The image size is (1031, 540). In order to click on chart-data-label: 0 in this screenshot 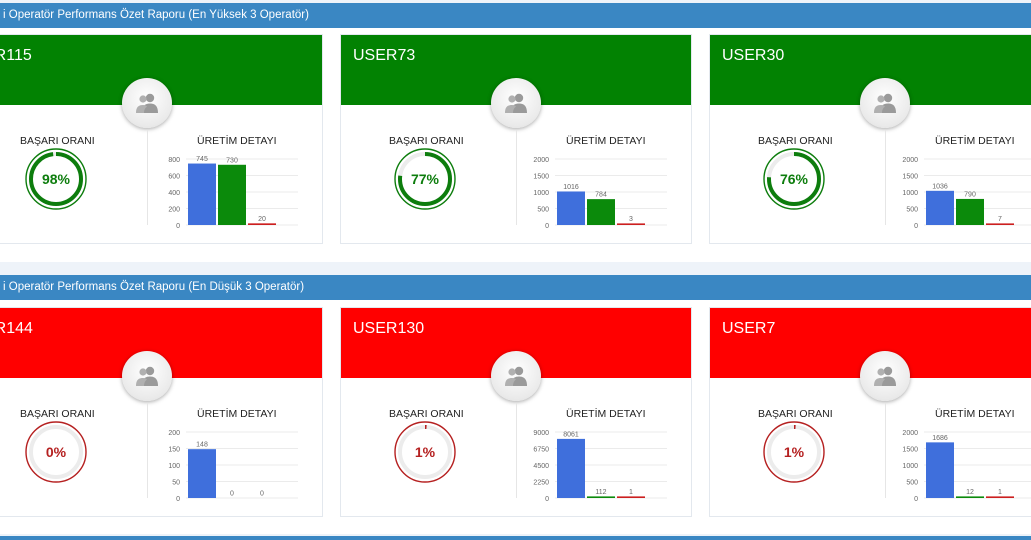, I will do `click(232, 494)`.